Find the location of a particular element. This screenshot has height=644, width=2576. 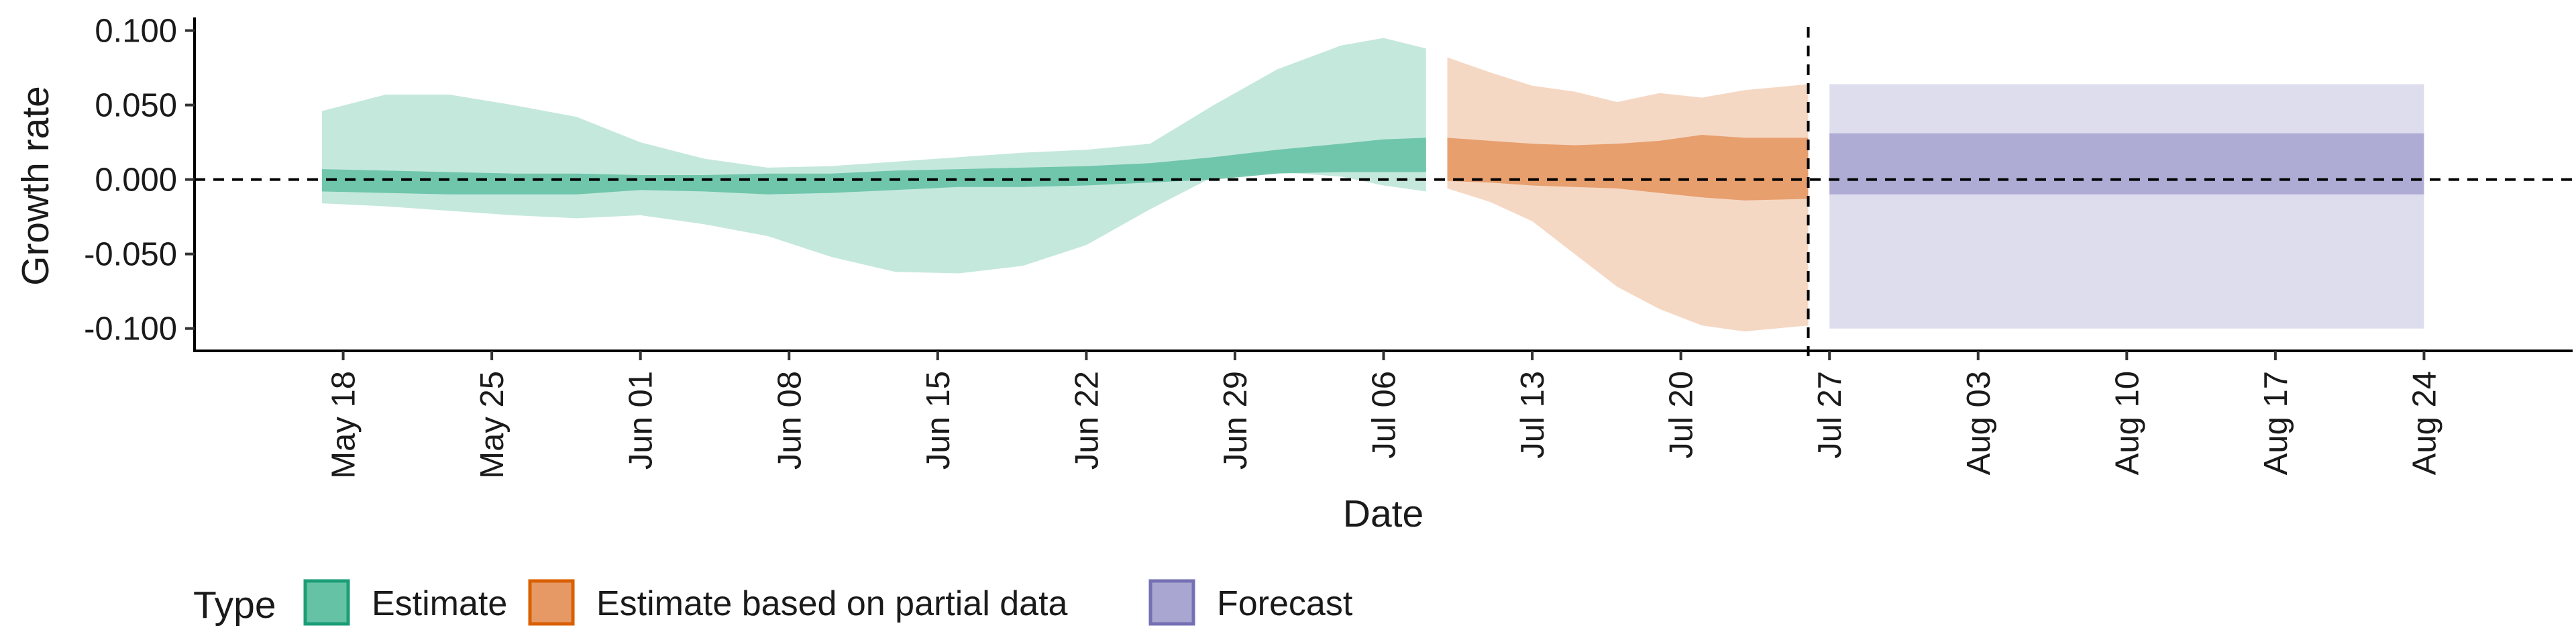

x-tick-label: Jun 29 is located at coordinates (1236, 420).